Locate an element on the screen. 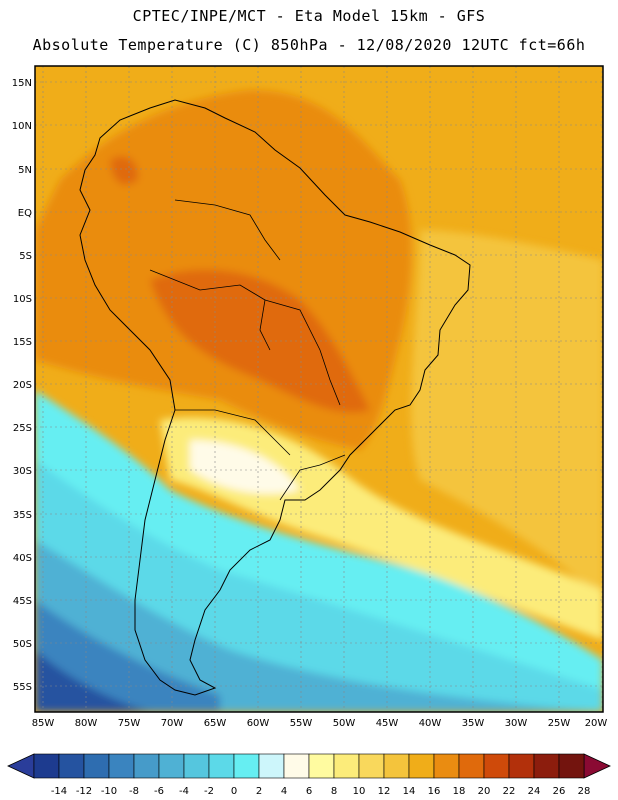  colorbar-label: 8 is located at coordinates (334, 791).